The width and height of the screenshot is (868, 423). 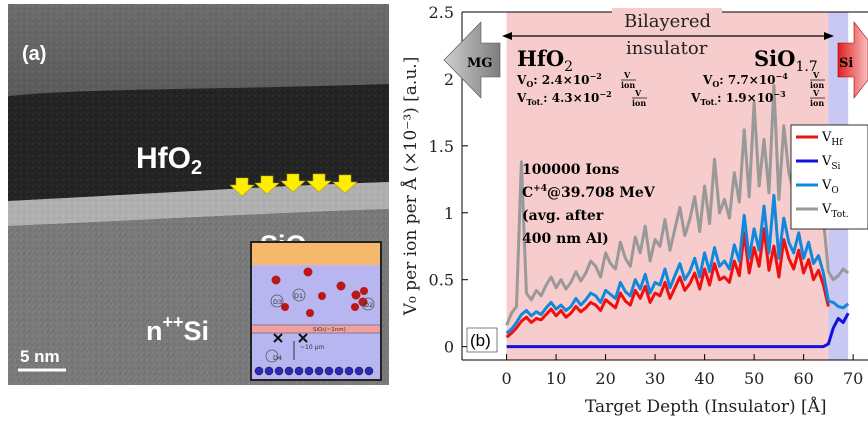 What do you see at coordinates (570, 170) in the screenshot?
I see `sim-line-1: 100000 Ions` at bounding box center [570, 170].